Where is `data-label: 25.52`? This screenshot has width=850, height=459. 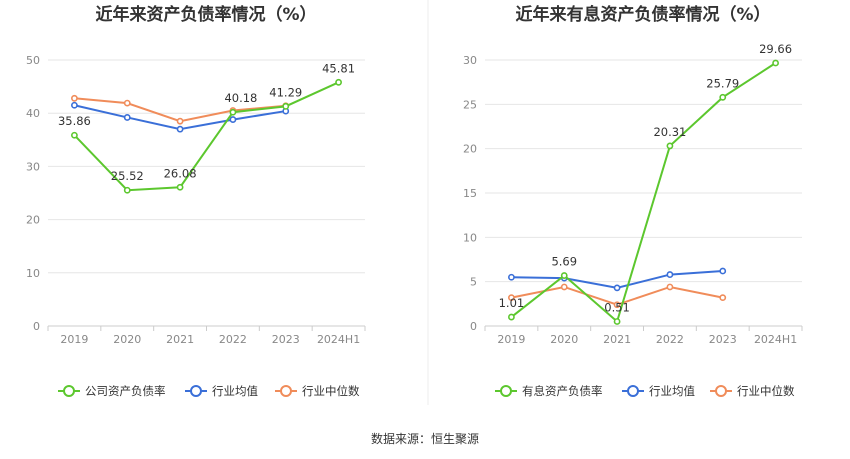 data-label: 25.52 is located at coordinates (127, 176).